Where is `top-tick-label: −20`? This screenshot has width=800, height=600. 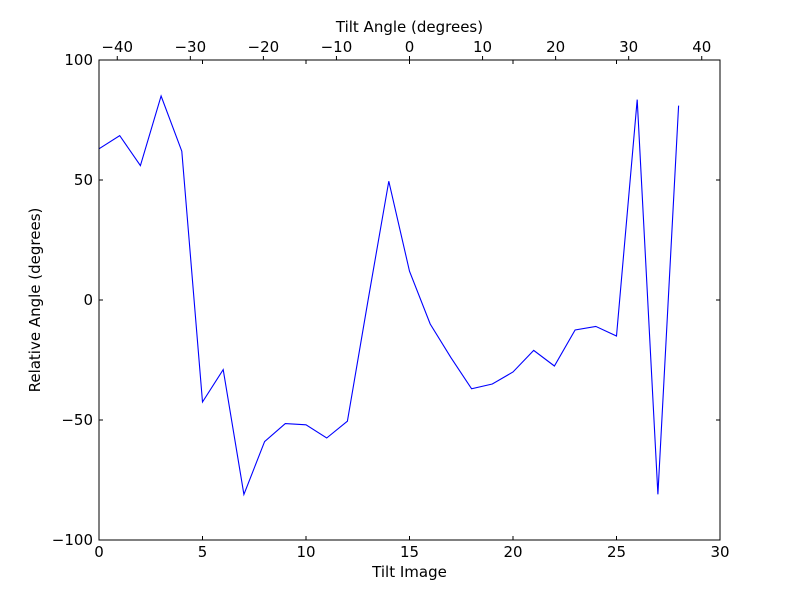 top-tick-label: −20 is located at coordinates (264, 47).